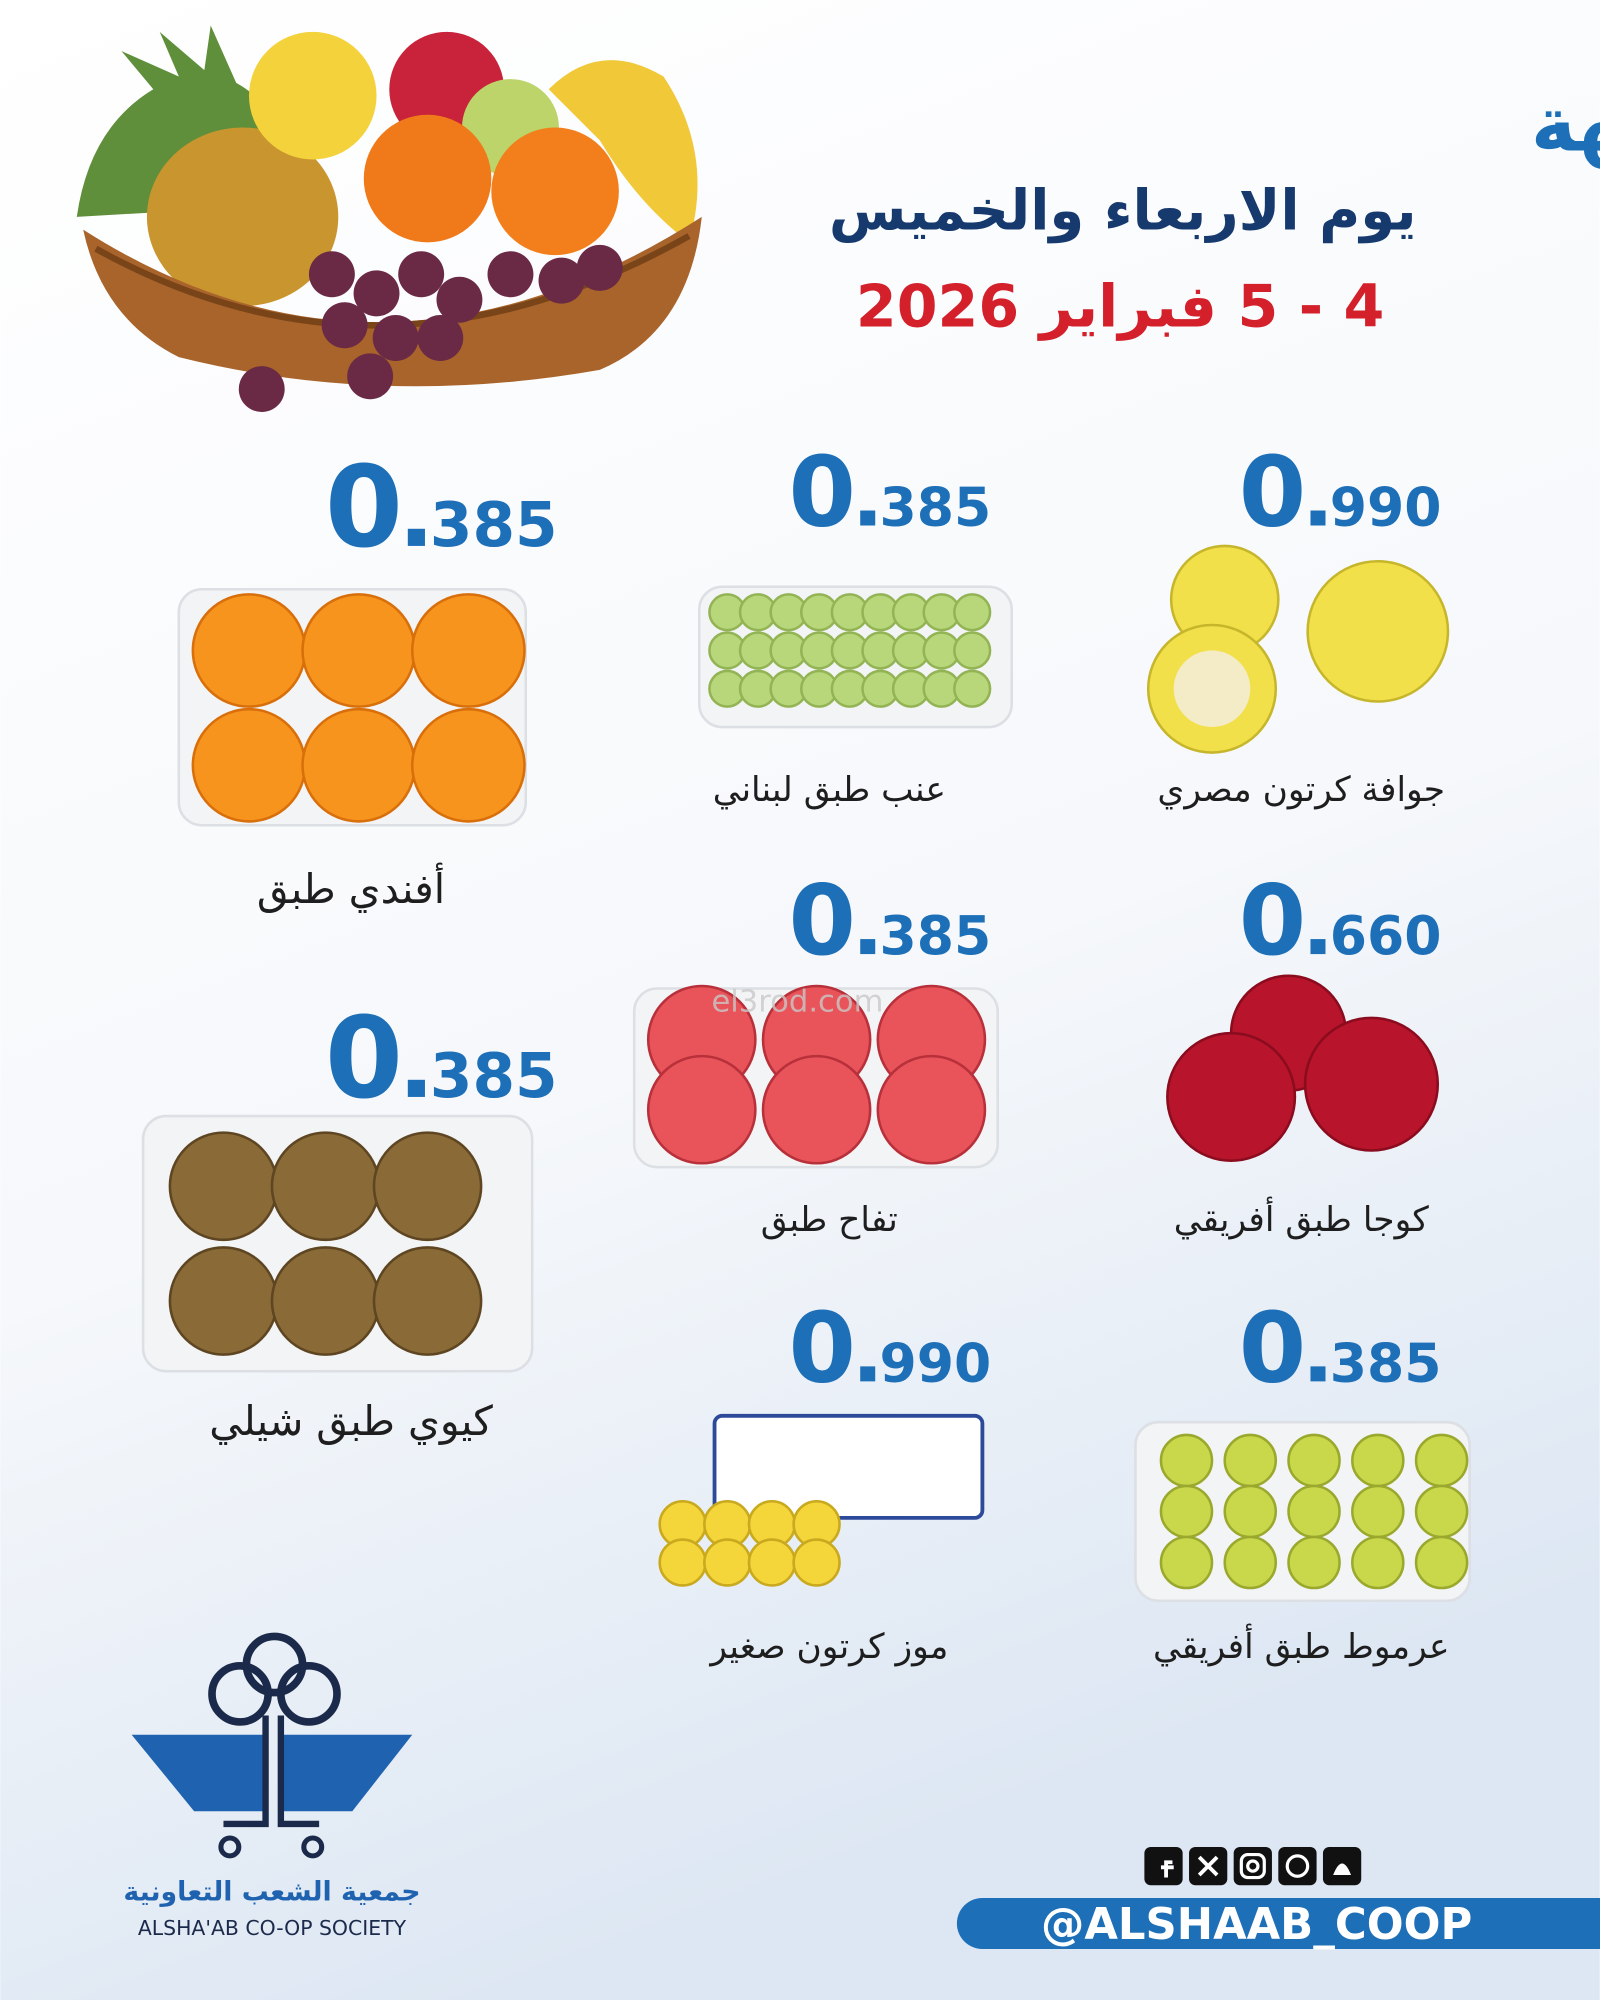 The height and width of the screenshot is (2000, 1600). I want to click on product-card: 385 0 كيوي طبق شيلي, so click(349, 1219).